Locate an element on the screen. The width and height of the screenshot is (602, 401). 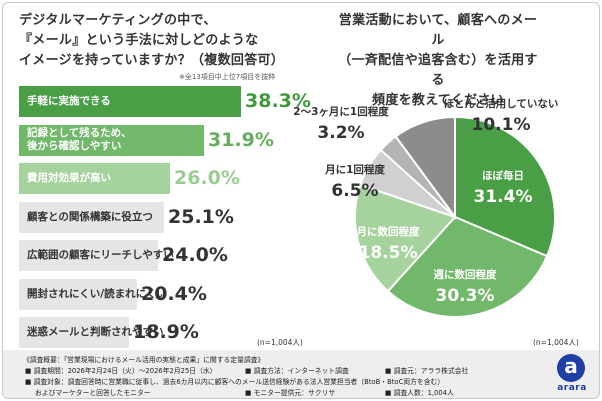
bar-label-line: 開封されにくい/読まれにくい is located at coordinates (97, 293).